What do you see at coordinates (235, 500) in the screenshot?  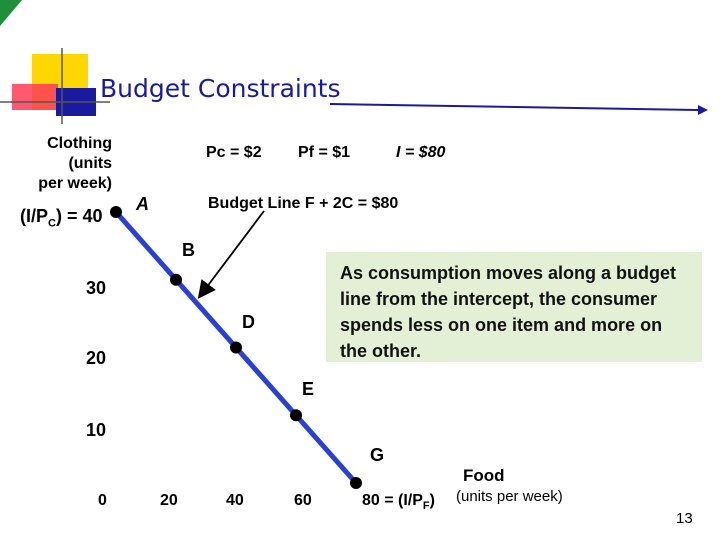 I see `x-tick-label: 40` at bounding box center [235, 500].